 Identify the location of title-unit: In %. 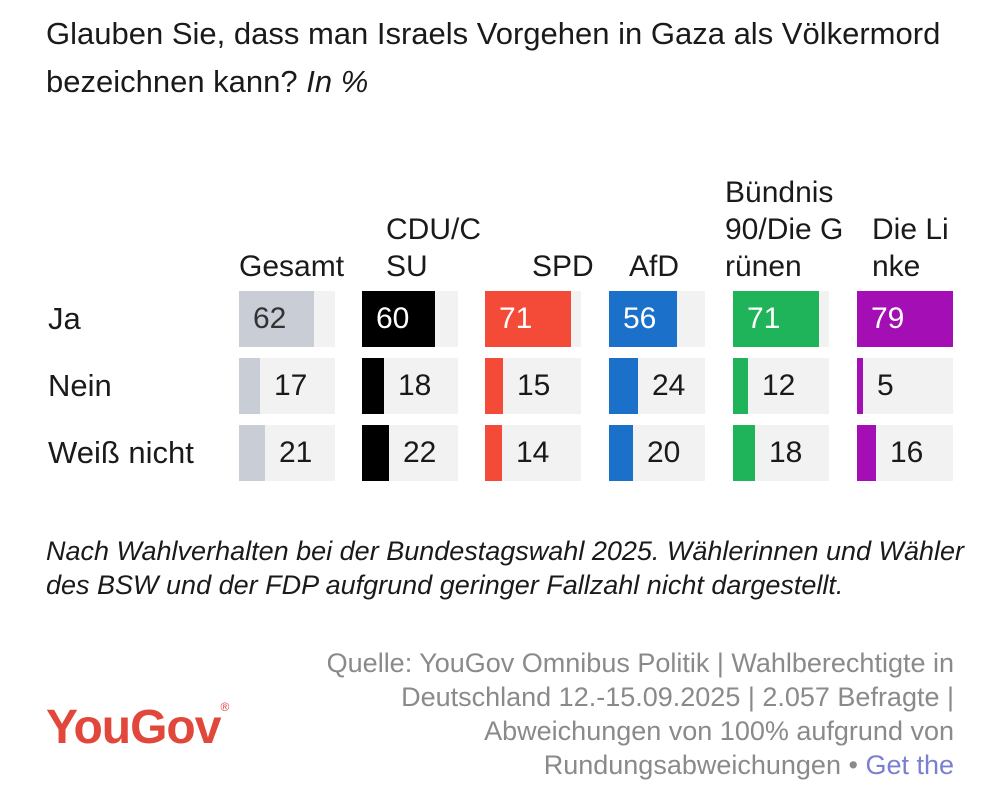
(337, 81).